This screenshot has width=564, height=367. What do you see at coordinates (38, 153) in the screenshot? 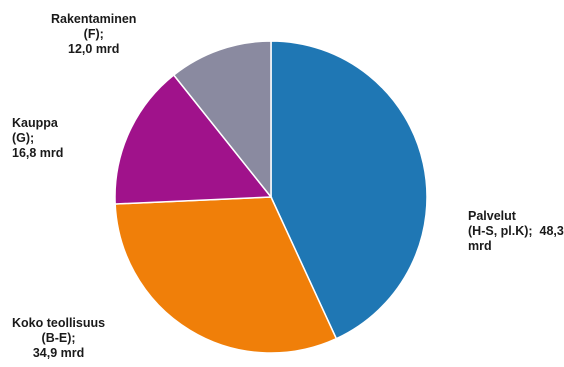
I see `slice-value-kauppa: 16,8 mrd` at bounding box center [38, 153].